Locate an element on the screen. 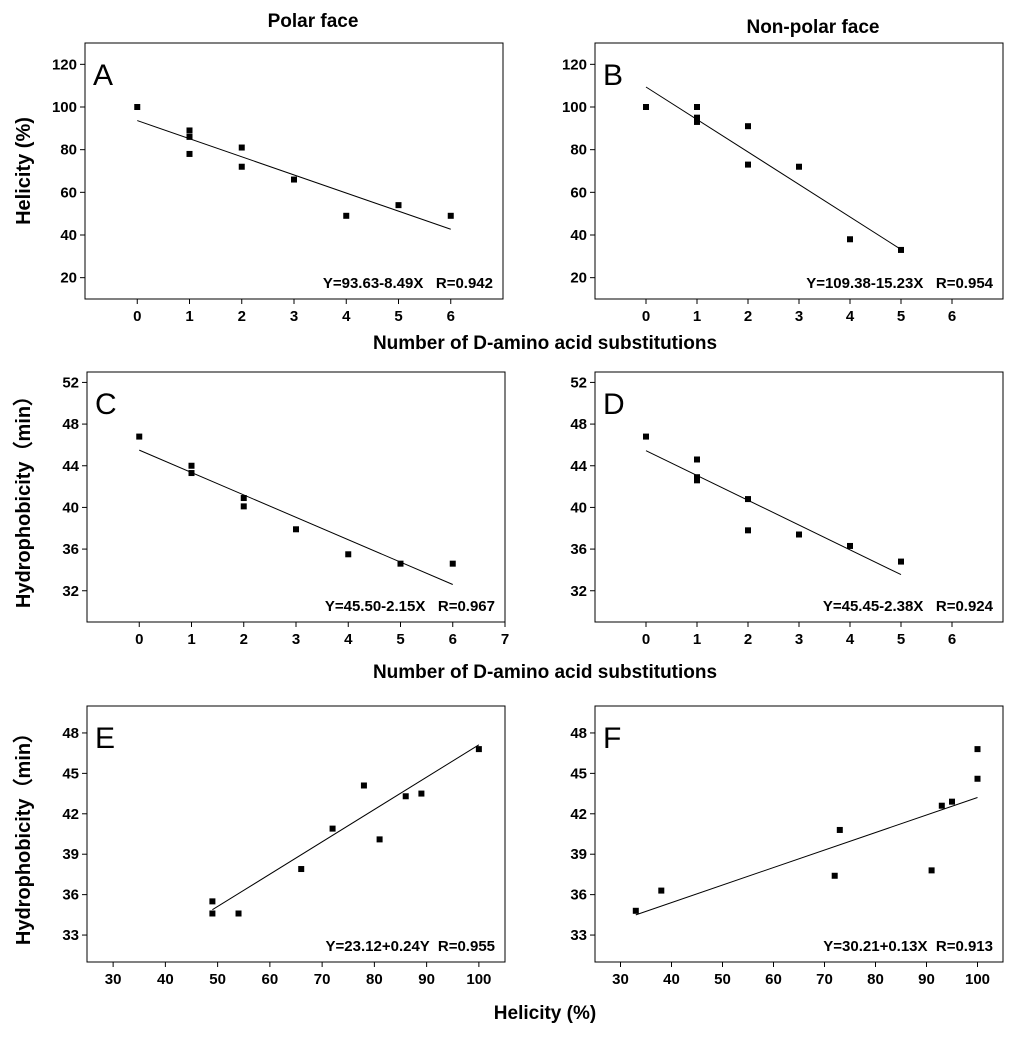  panel-a-y-axis-title: Helicity (%) is located at coordinates (24, 171).